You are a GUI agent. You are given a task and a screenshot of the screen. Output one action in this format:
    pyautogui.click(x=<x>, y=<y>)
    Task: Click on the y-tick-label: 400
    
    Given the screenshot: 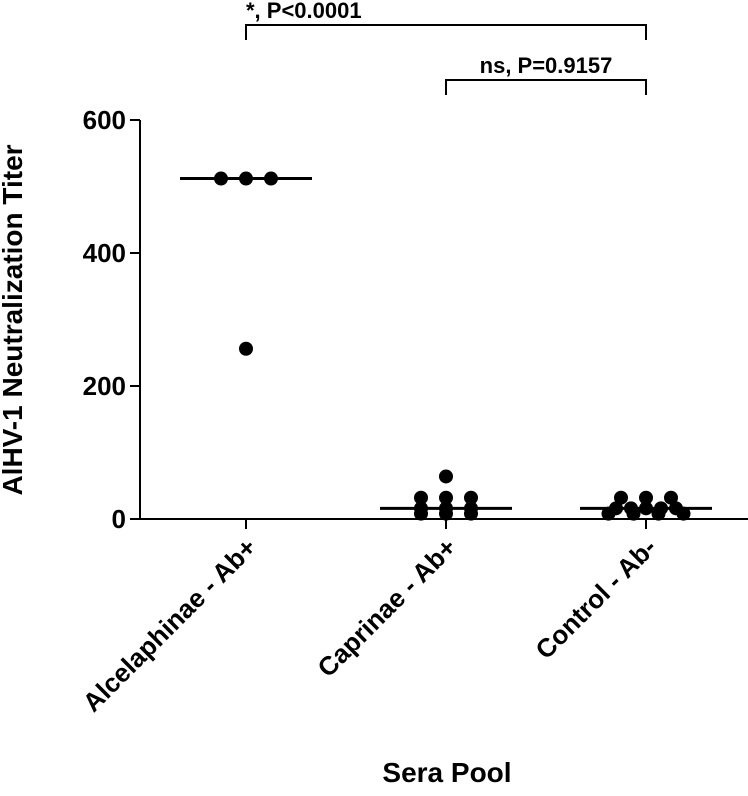 What is the action you would take?
    pyautogui.click(x=104, y=253)
    